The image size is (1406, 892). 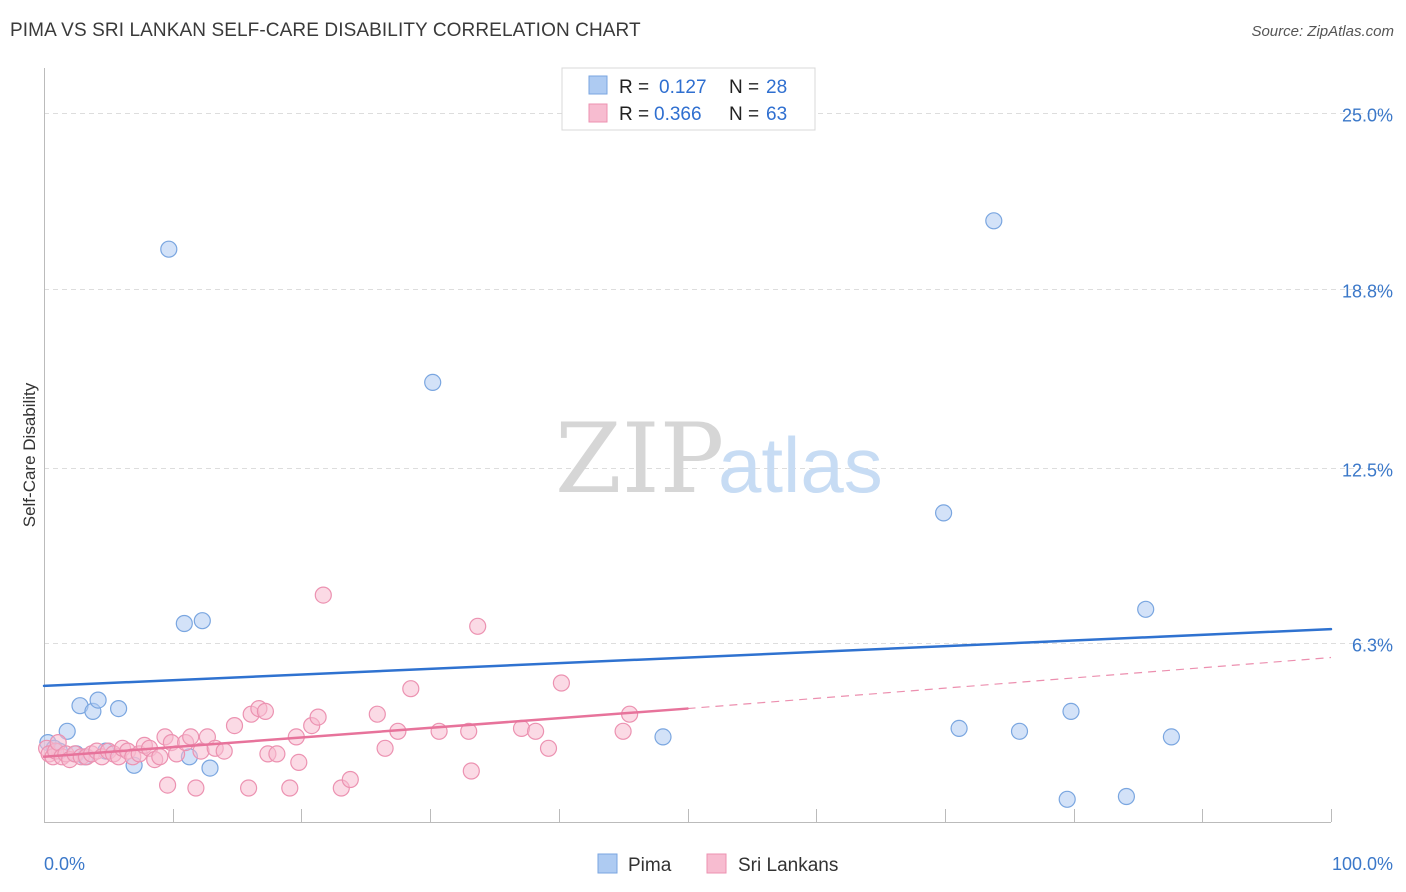 I want to click on legend-r-value-sri: 0.366, so click(x=678, y=114).